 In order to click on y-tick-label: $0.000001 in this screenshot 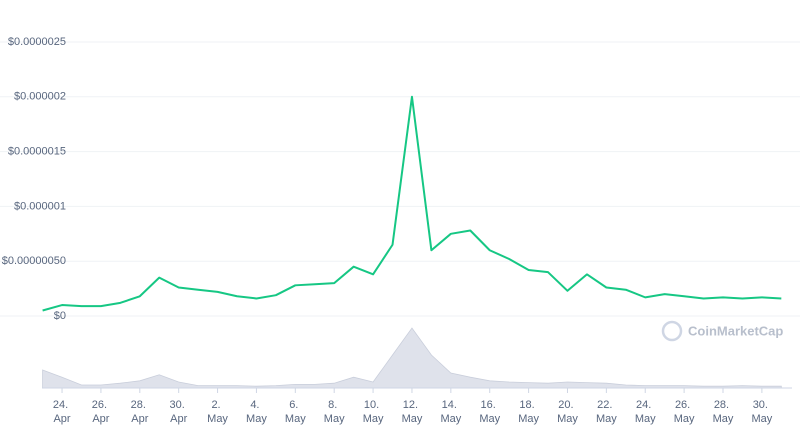, I will do `click(40, 206)`.